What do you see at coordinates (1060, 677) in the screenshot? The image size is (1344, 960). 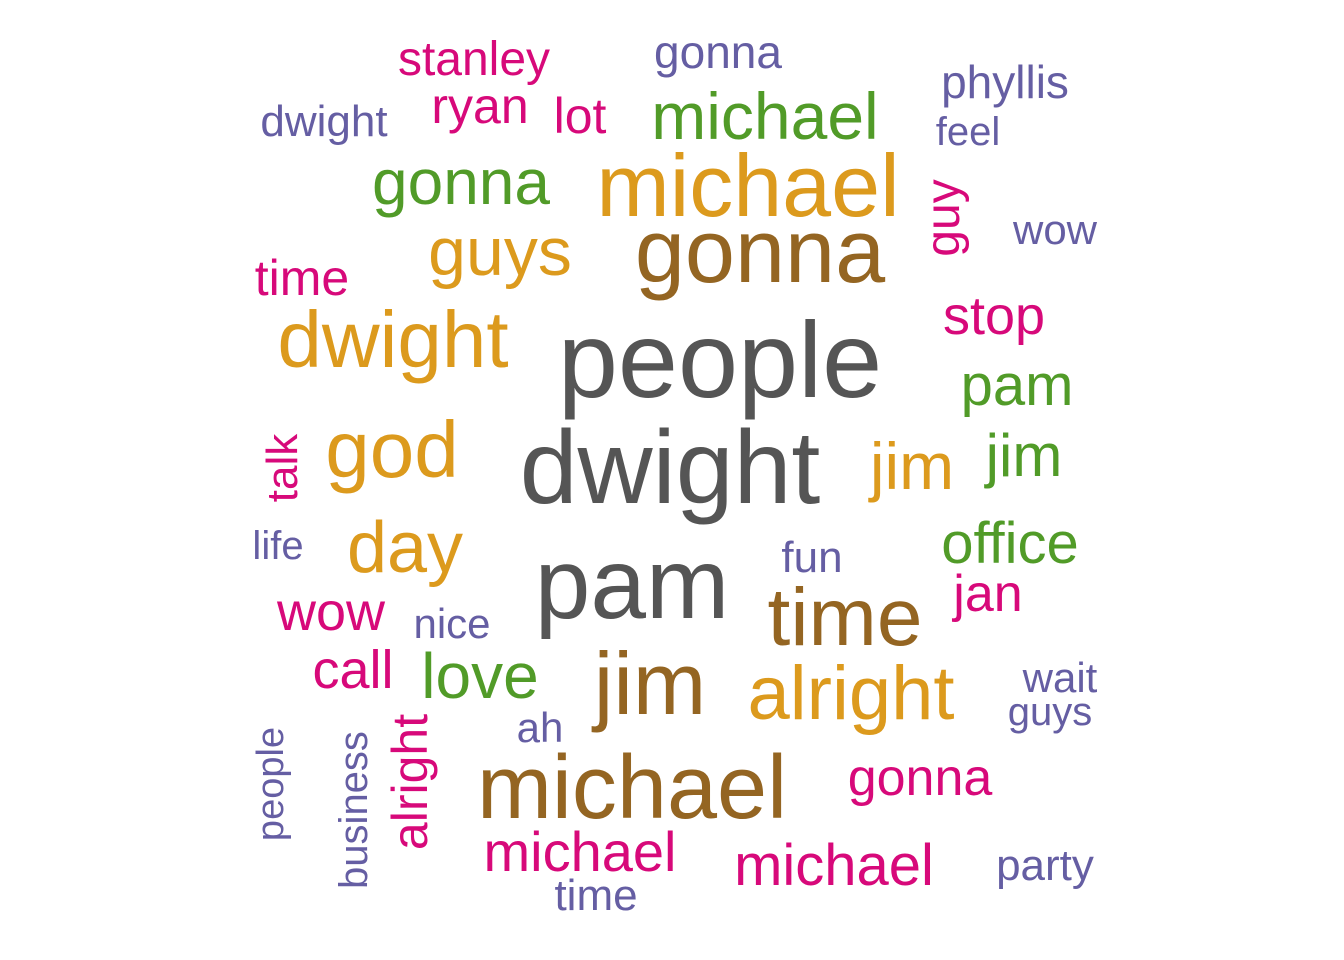 I see `word-wait: wait` at bounding box center [1060, 677].